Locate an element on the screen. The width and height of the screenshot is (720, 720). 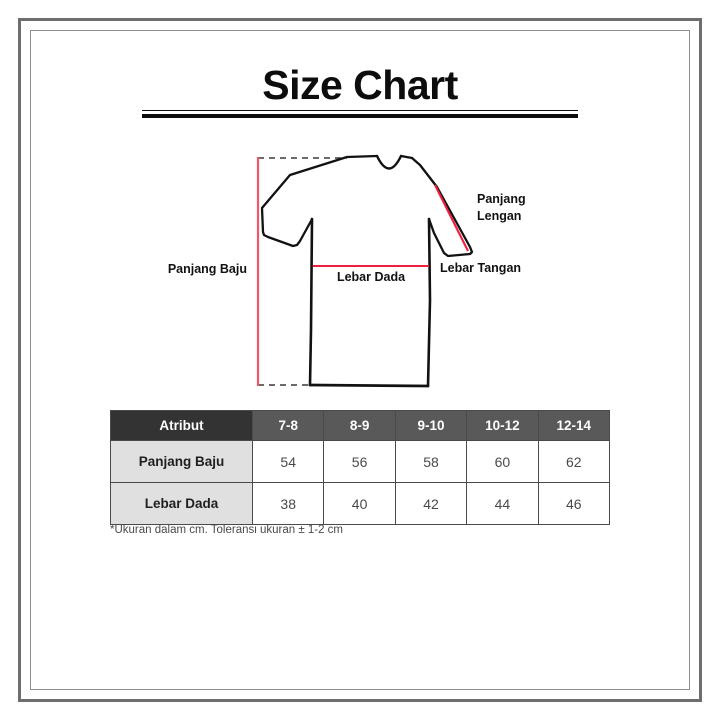
title-divider-thin-line is located at coordinates (360, 110).